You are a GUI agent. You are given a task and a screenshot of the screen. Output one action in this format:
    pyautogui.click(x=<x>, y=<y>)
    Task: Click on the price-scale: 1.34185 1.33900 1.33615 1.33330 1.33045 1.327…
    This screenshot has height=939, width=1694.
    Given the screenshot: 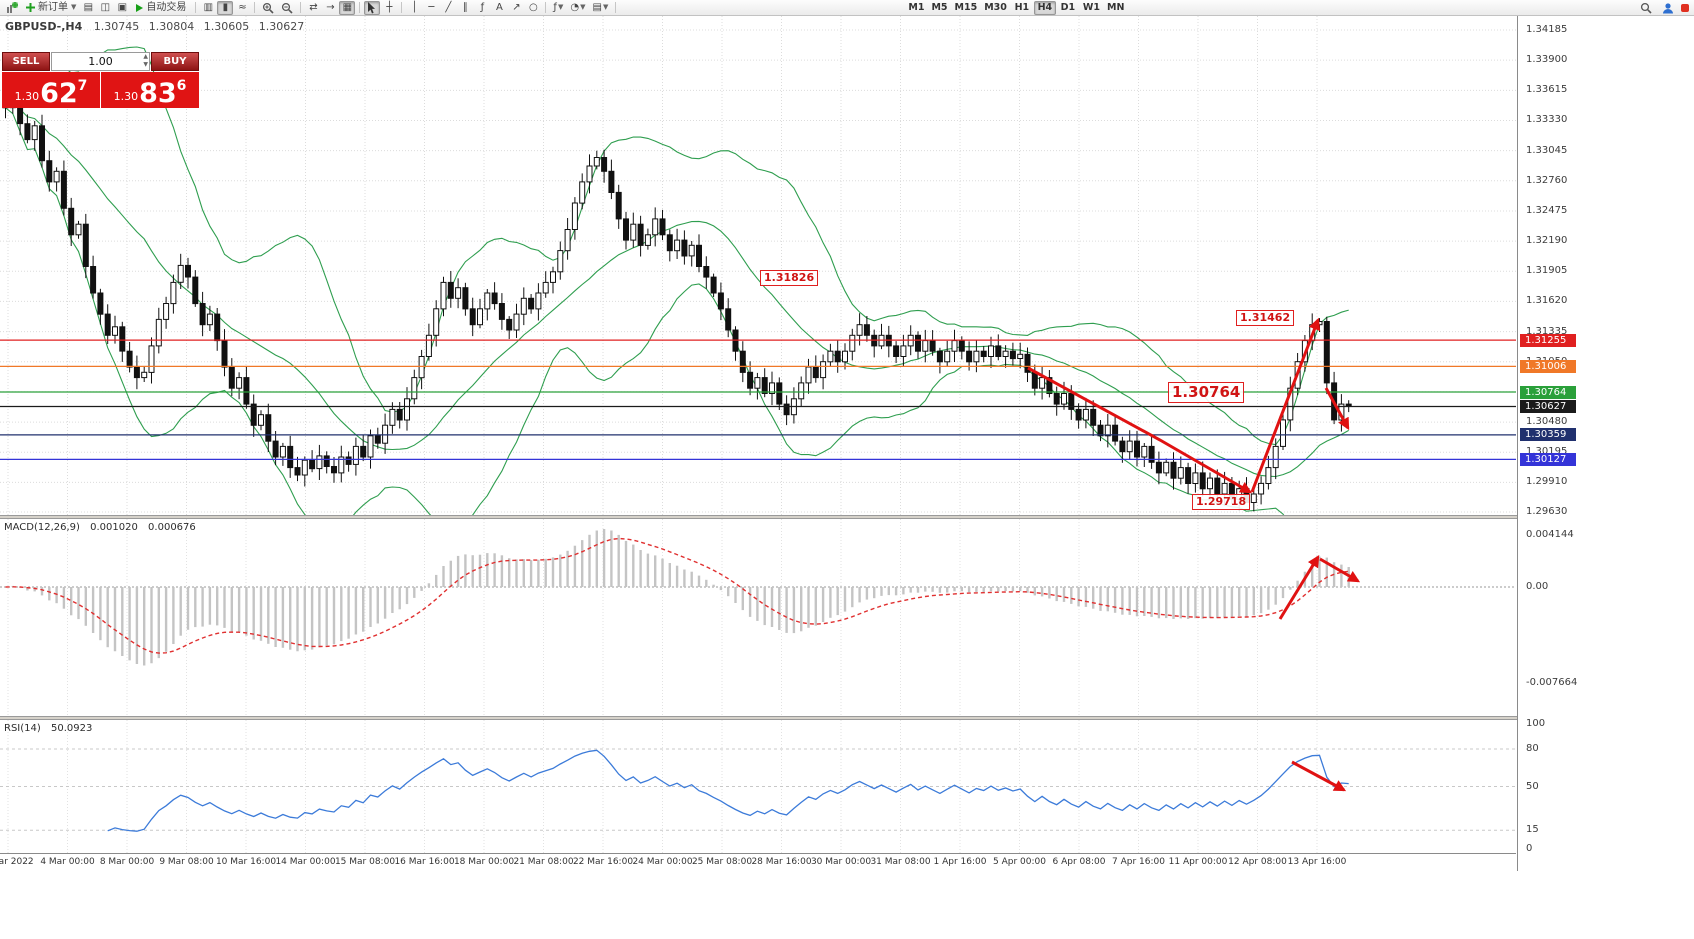 What is the action you would take?
    pyautogui.click(x=1605, y=443)
    